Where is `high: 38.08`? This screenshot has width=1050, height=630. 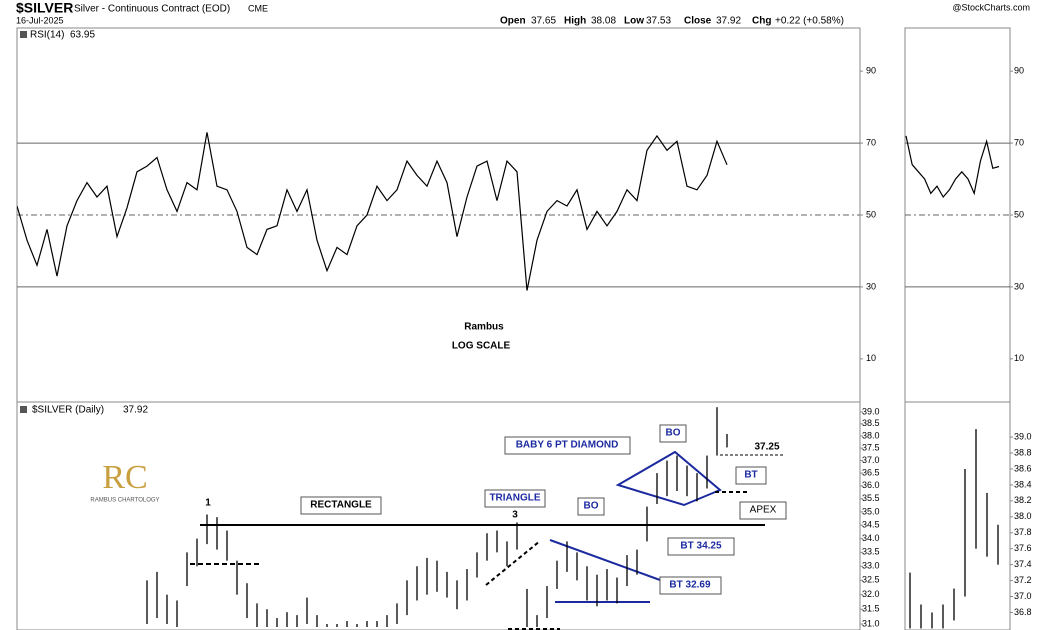
high: 38.08 is located at coordinates (603, 21).